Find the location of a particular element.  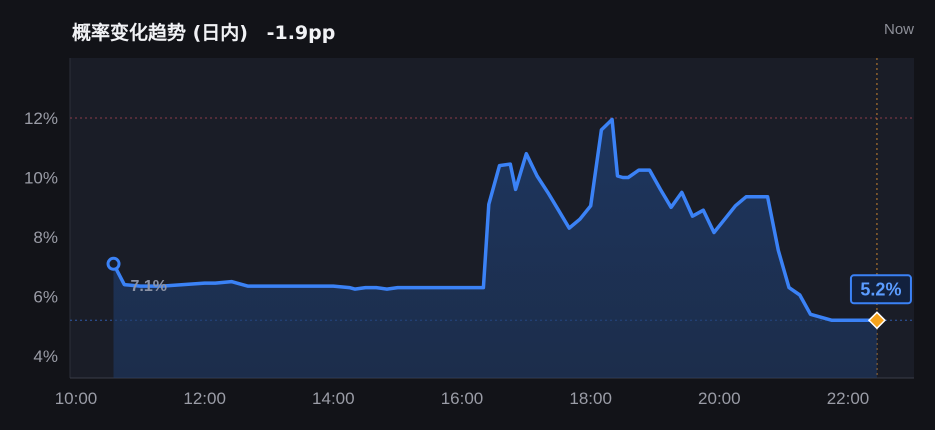

x-tick-label: 14:00 is located at coordinates (333, 398).